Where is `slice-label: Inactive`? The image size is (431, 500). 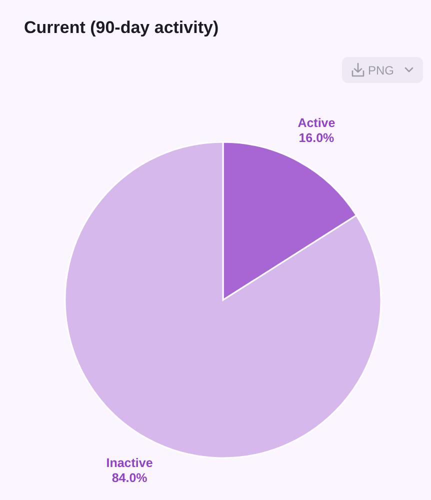
slice-label: Inactive is located at coordinates (129, 463).